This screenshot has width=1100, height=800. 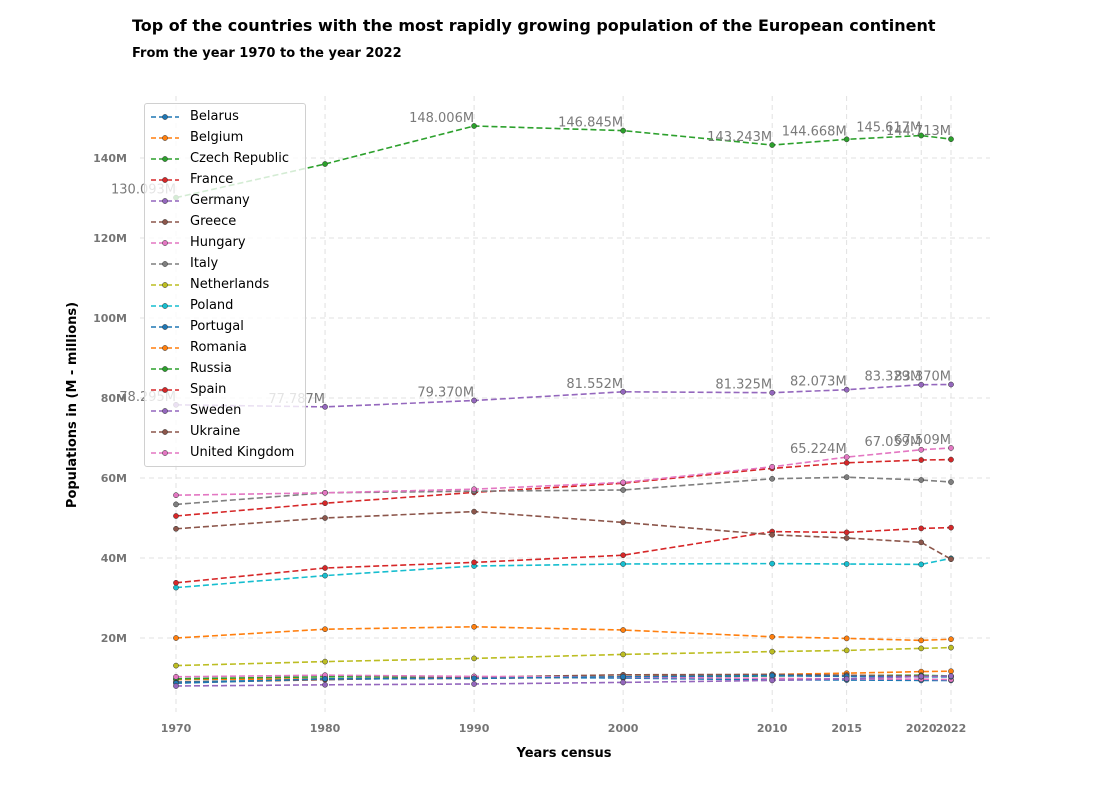 I want to click on data-label: 144.713M, so click(x=918, y=131).